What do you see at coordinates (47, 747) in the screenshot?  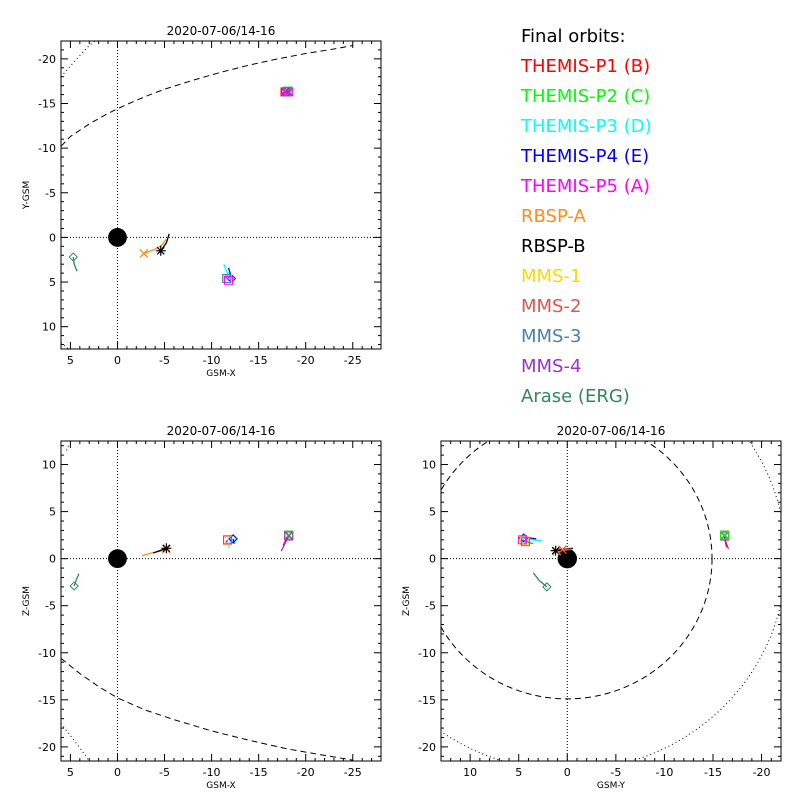 I see `y-tick-label: -20` at bounding box center [47, 747].